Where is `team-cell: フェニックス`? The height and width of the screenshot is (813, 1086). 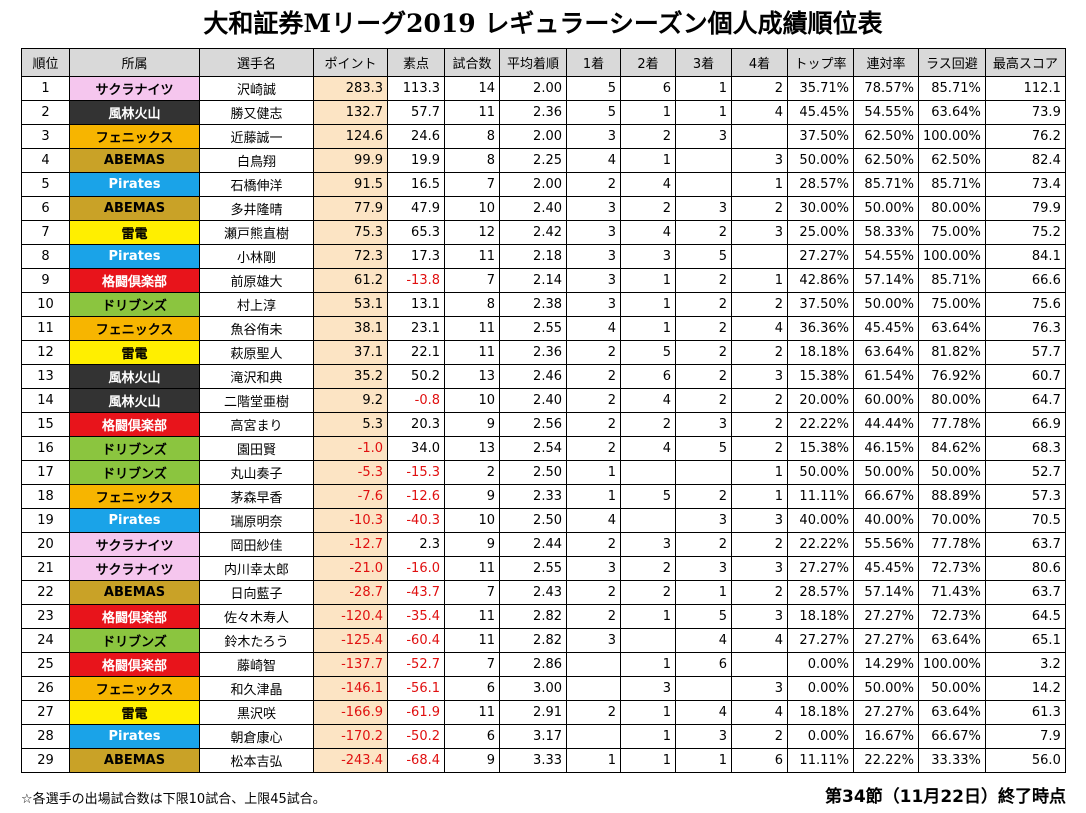 team-cell: フェニックス is located at coordinates (134, 328).